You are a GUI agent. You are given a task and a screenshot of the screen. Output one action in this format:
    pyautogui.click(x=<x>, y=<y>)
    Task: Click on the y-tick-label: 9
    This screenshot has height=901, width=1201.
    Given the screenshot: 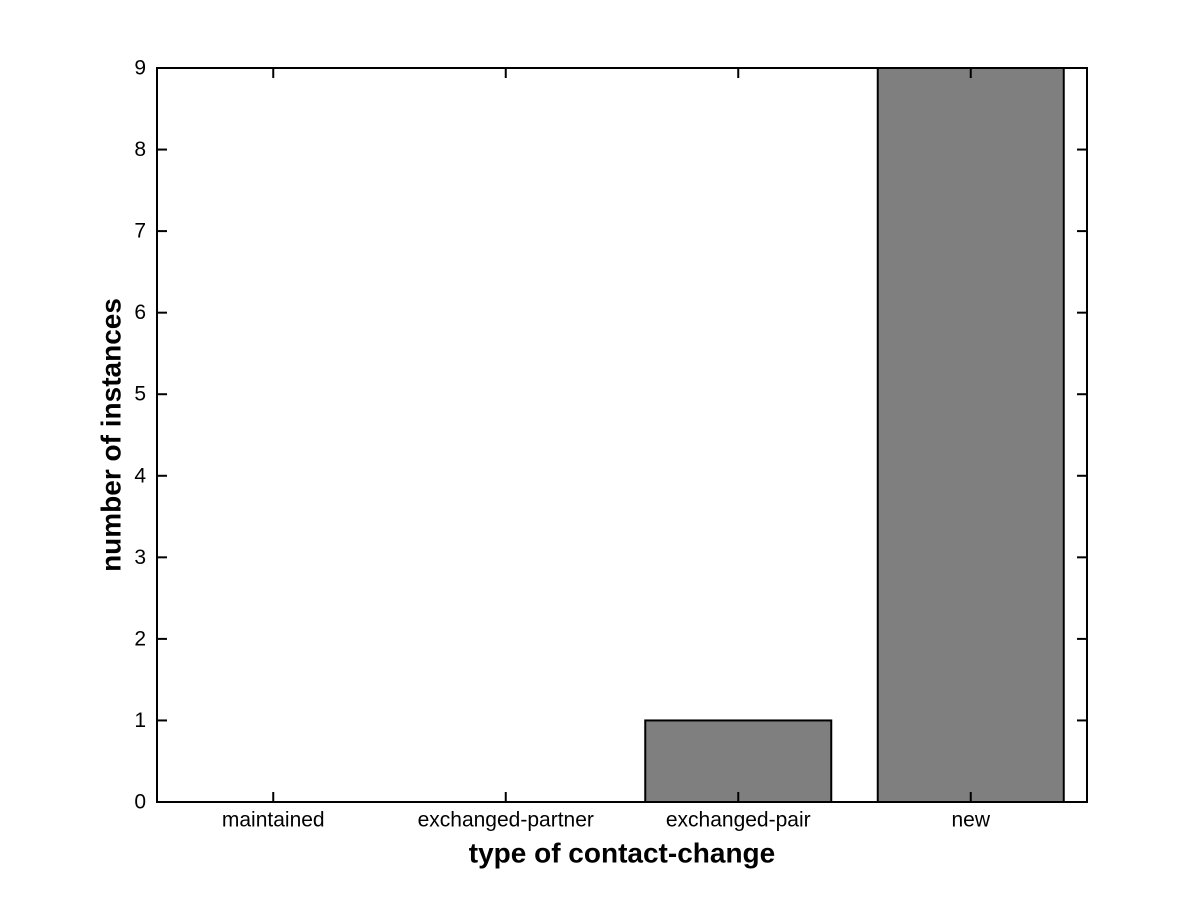 What is the action you would take?
    pyautogui.click(x=140, y=68)
    